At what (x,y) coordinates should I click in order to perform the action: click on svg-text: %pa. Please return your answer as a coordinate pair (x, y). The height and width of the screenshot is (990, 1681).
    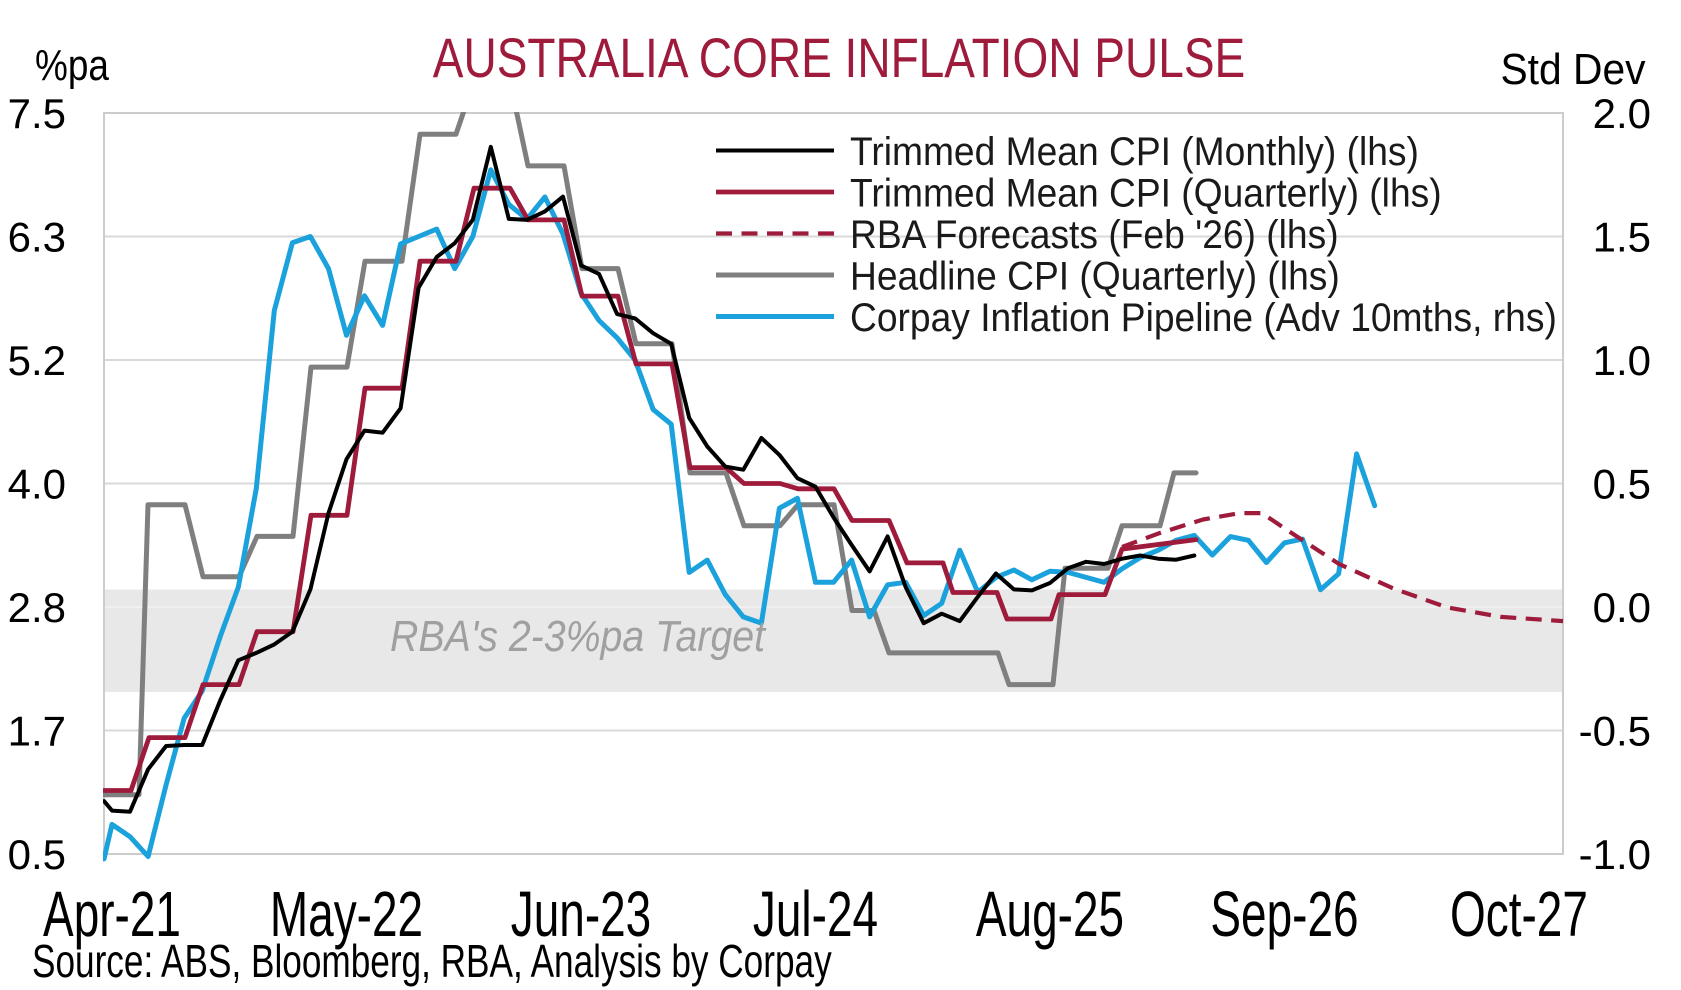
    Looking at the image, I should click on (72, 65).